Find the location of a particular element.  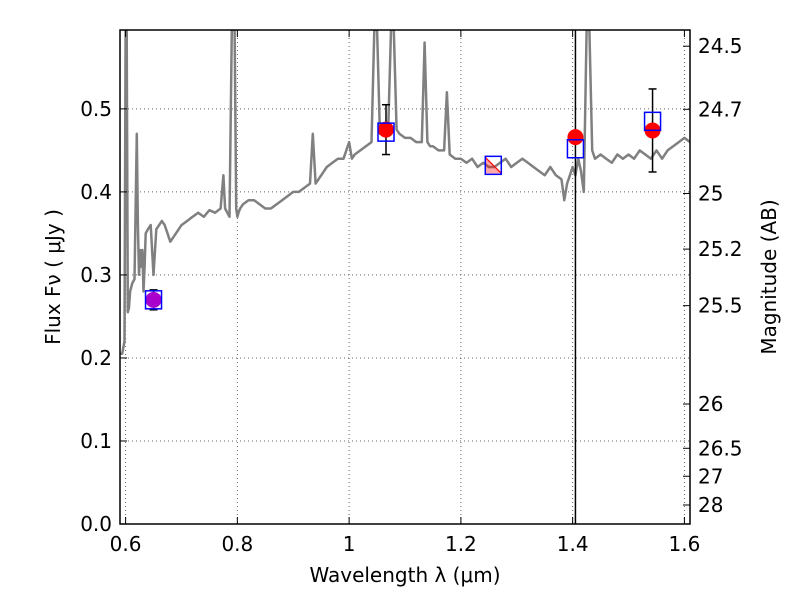

y-axis-ticks: 0.0 0.1 0.2 0.3 0.4 0.5 is located at coordinates (103, 316).